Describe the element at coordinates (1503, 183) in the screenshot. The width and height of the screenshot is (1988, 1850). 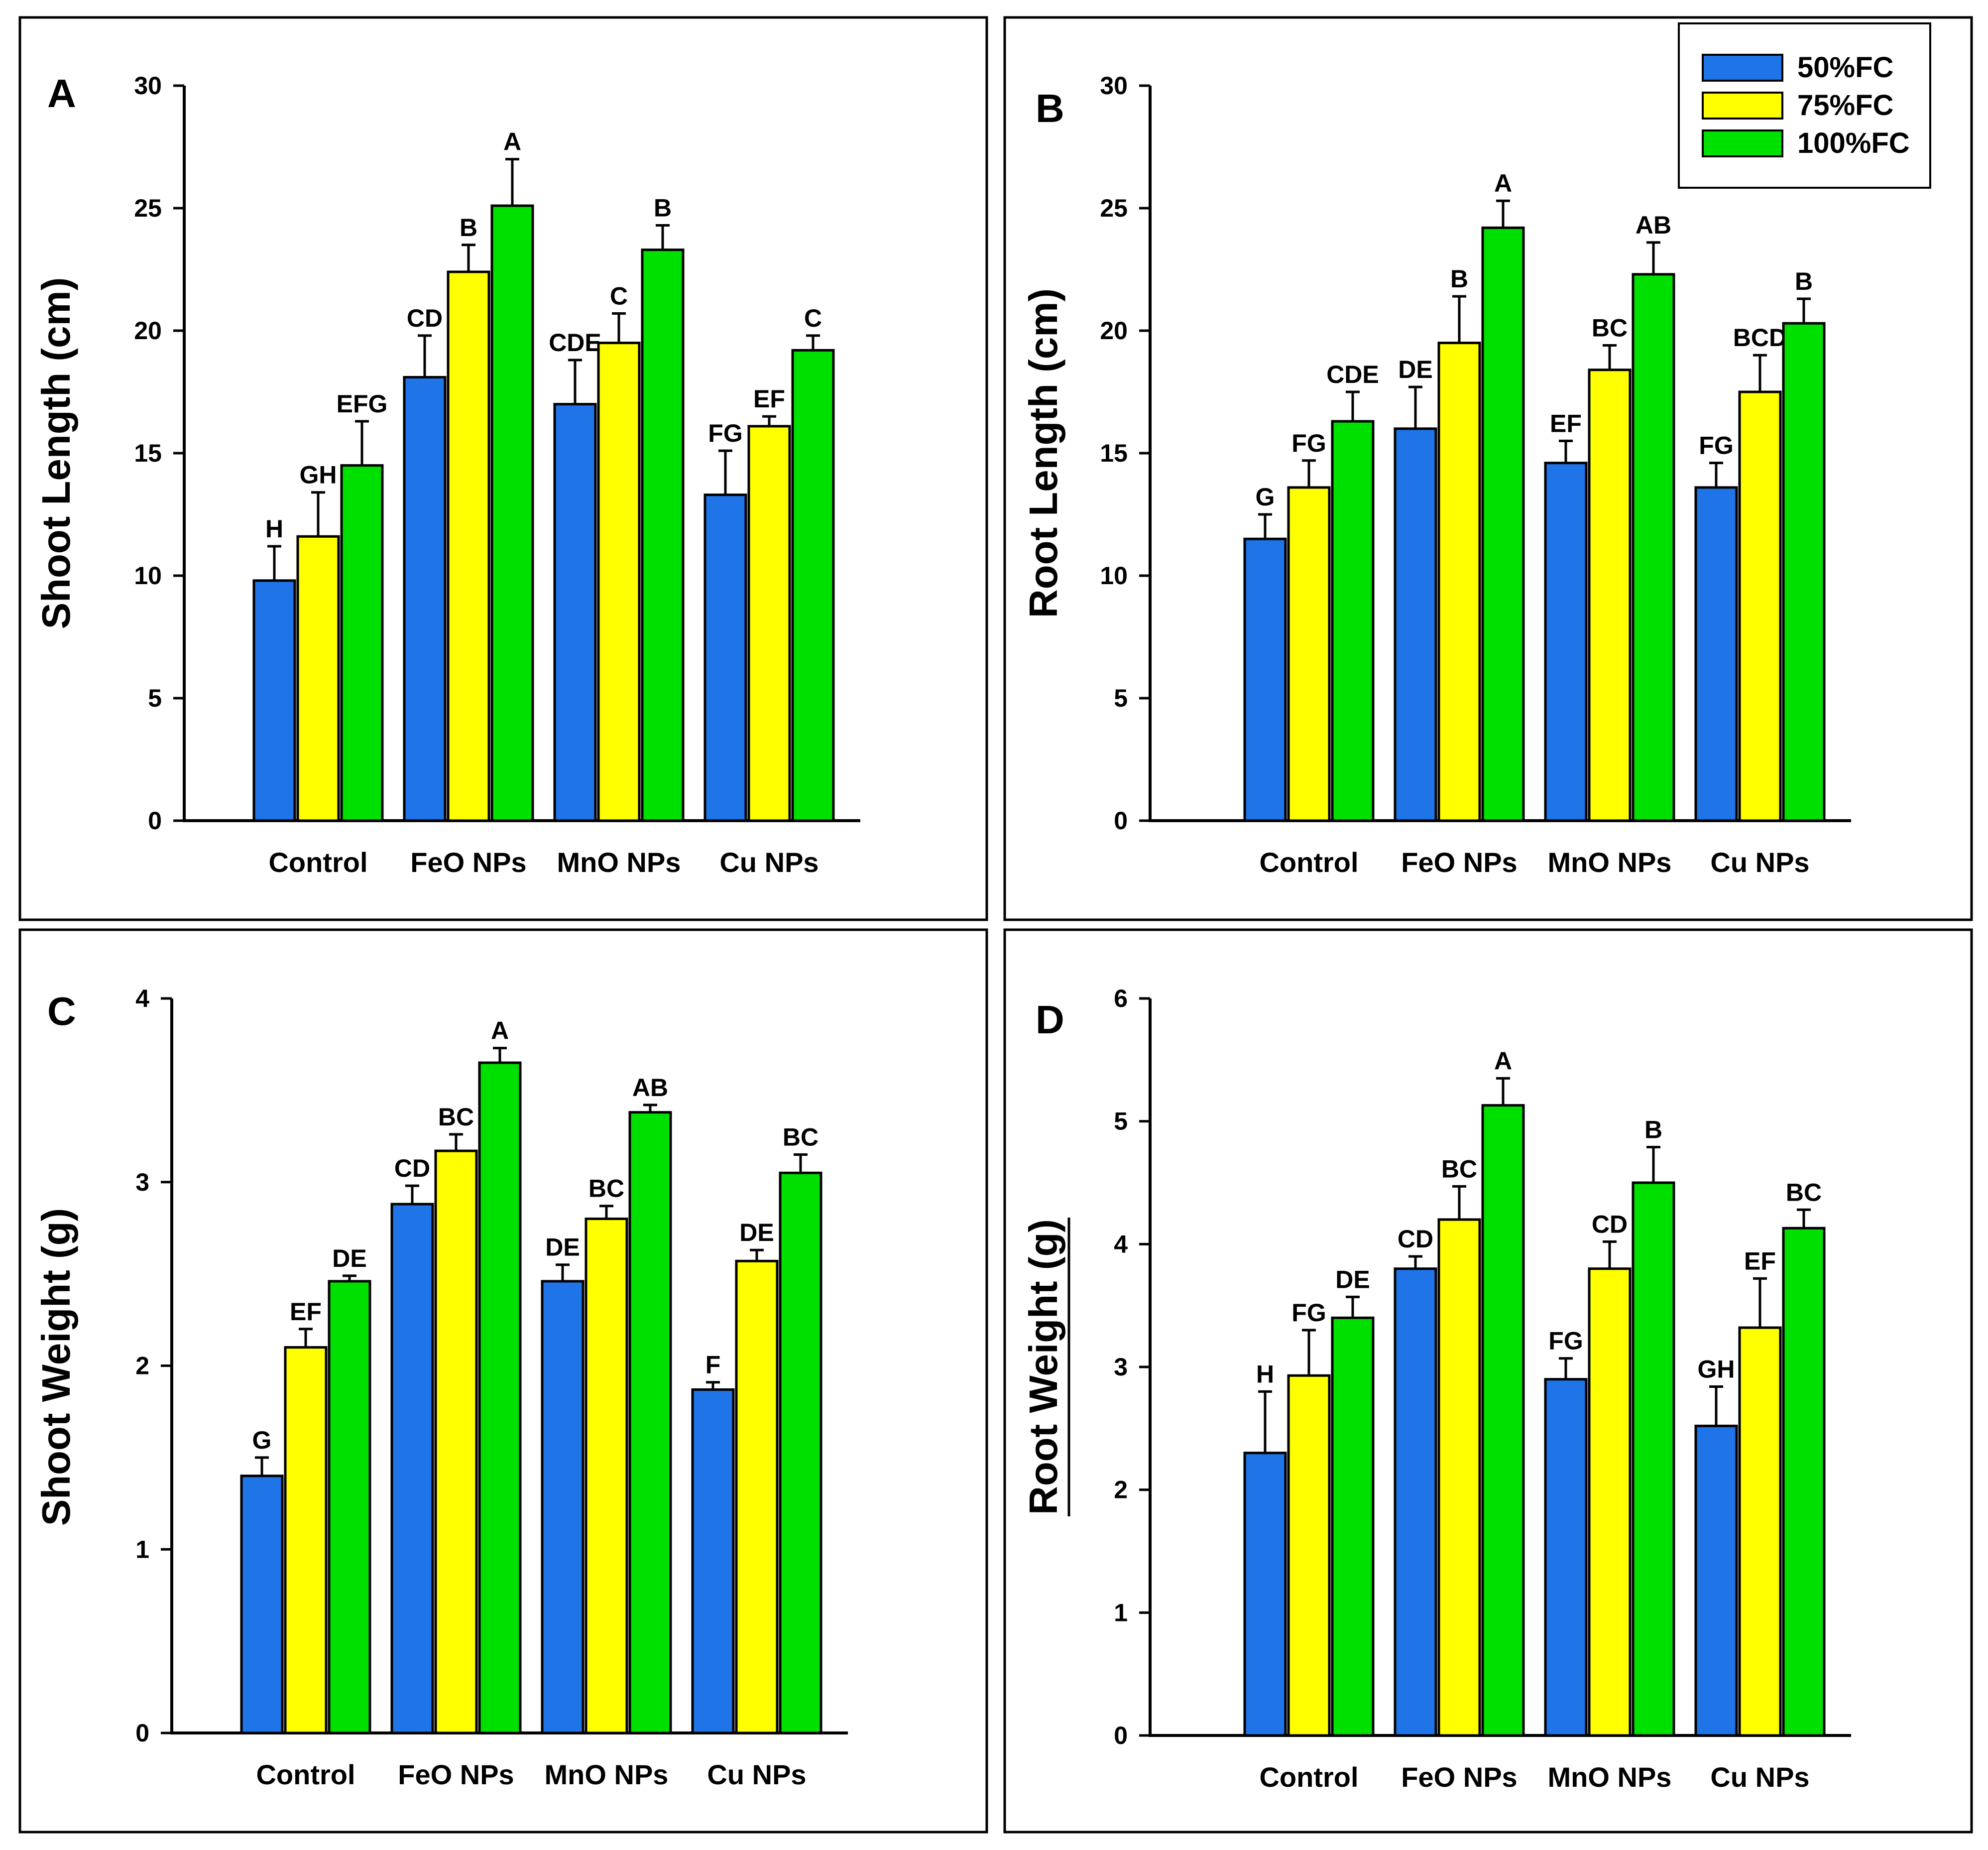
I see `significance-label: A` at that location.